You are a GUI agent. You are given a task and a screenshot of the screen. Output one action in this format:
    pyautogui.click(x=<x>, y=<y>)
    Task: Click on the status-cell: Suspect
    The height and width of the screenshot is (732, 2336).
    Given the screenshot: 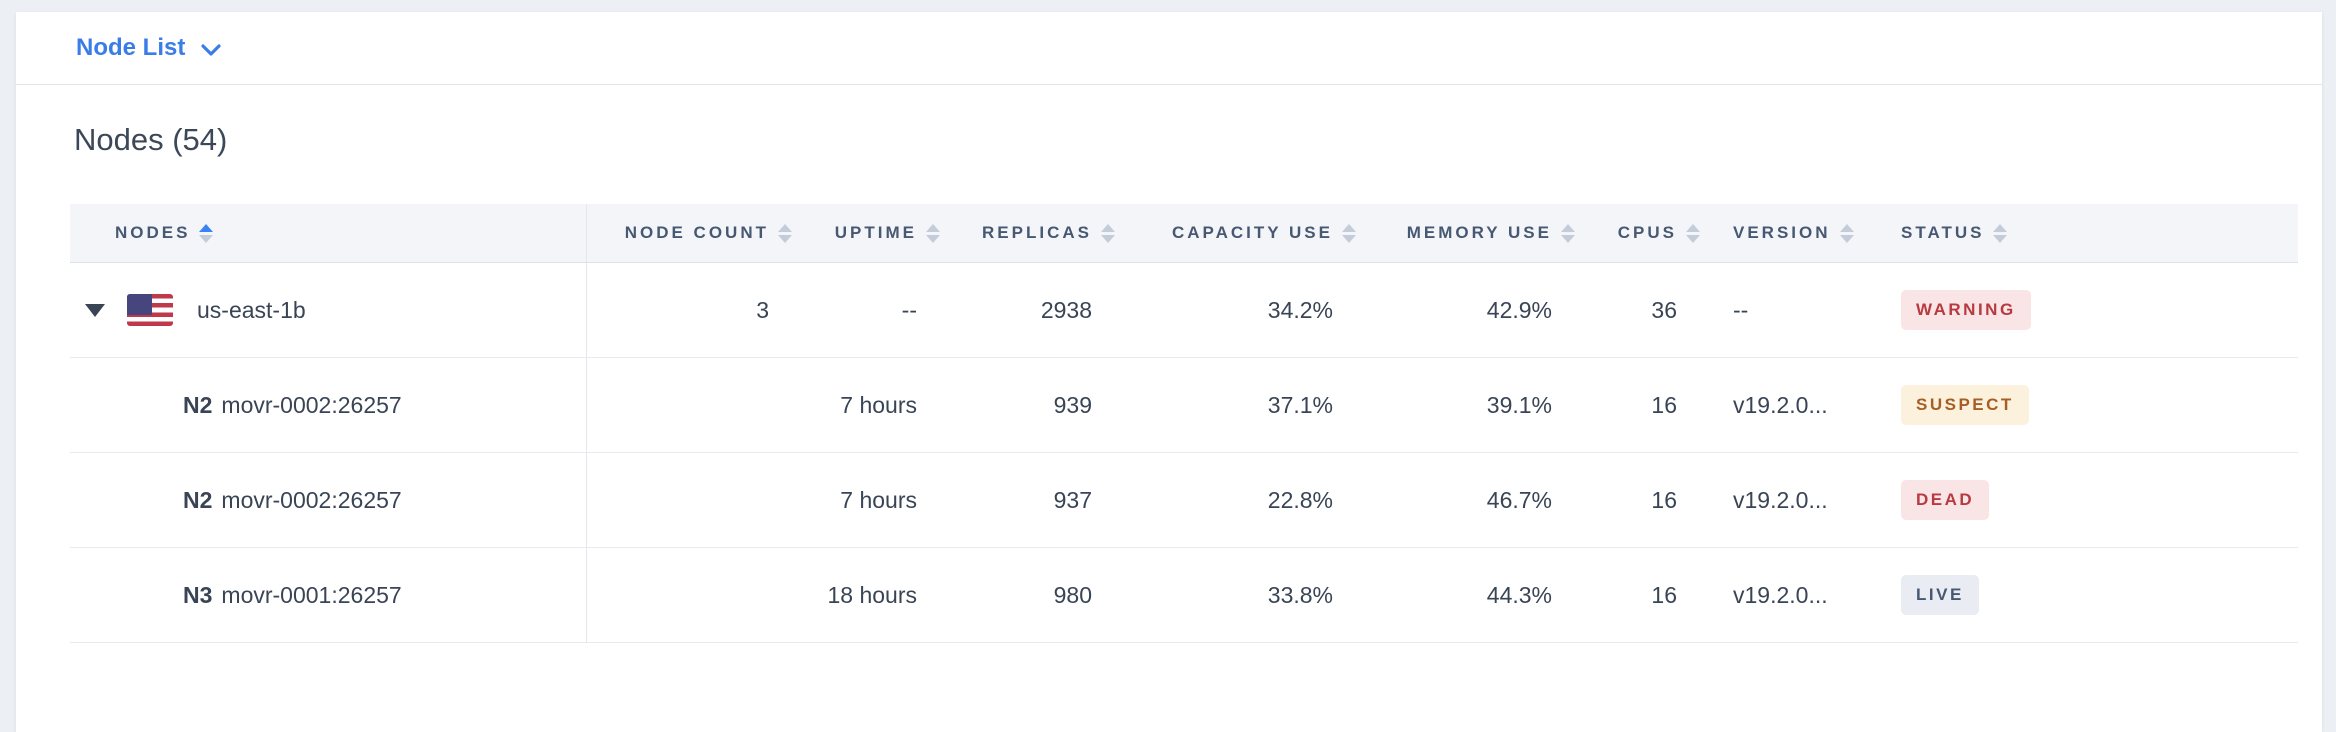 What is the action you would take?
    pyautogui.click(x=2082, y=405)
    